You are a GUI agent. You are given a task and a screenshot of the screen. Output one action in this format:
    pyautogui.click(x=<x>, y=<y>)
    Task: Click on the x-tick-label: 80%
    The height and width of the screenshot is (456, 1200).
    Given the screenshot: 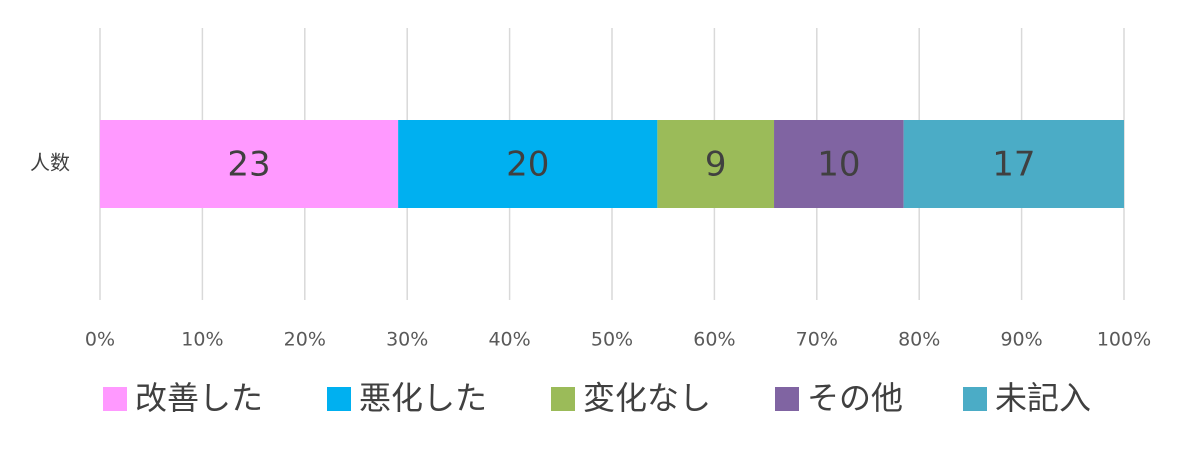 What is the action you would take?
    pyautogui.click(x=919, y=340)
    